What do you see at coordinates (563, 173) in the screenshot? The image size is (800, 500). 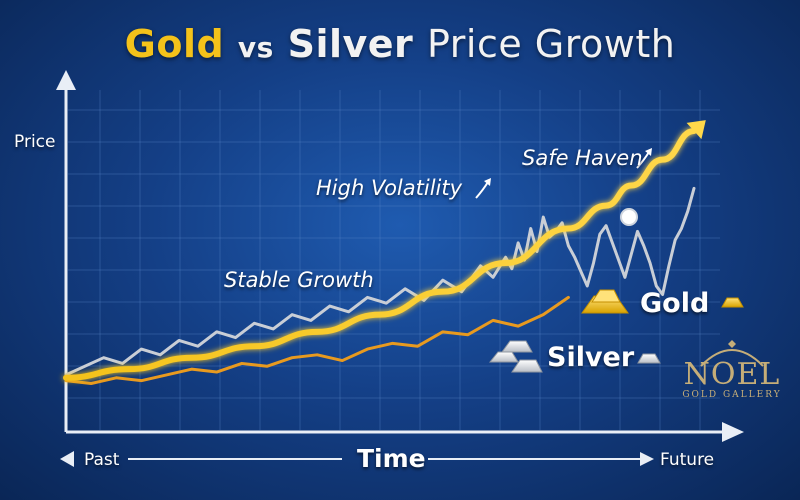 I see `annotation-arrows` at bounding box center [563, 173].